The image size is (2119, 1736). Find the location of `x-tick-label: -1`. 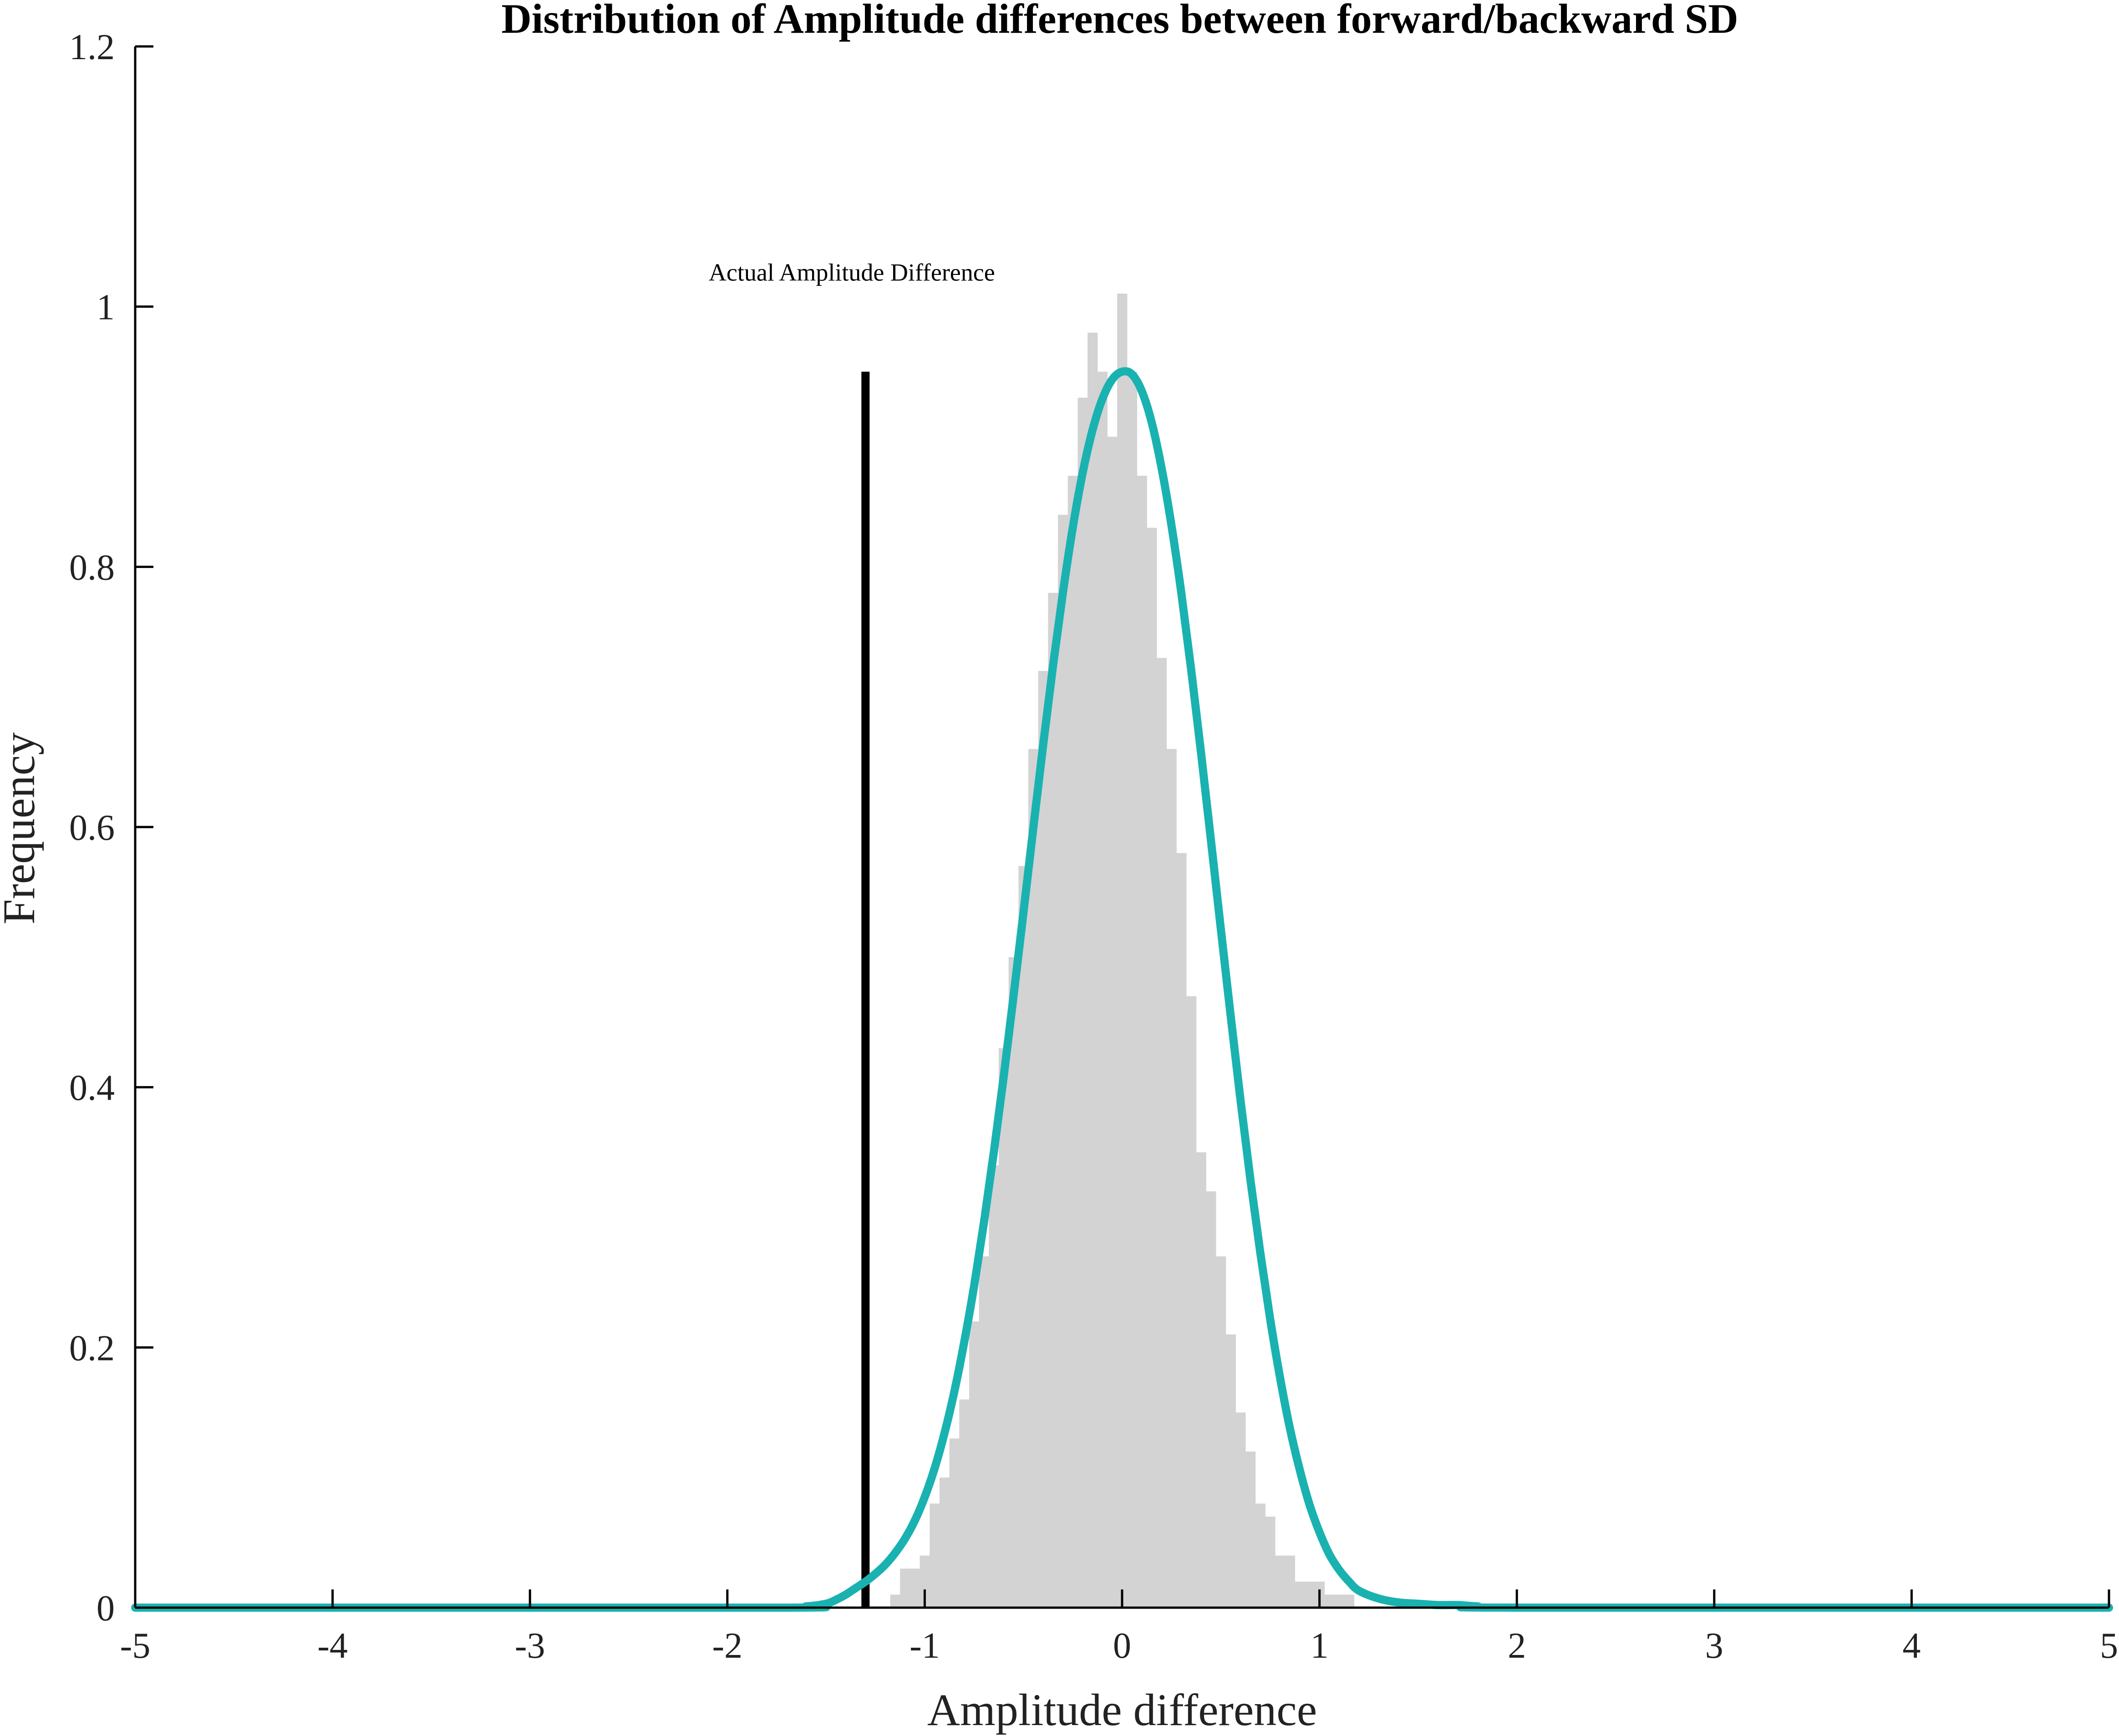

x-tick-label: -1 is located at coordinates (925, 1646).